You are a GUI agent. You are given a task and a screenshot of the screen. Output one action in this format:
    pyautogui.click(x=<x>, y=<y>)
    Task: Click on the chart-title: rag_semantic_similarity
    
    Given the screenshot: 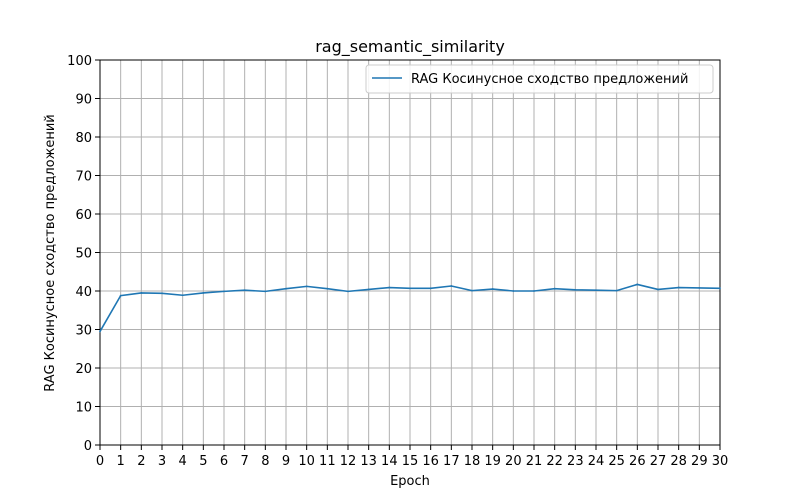 What is the action you would take?
    pyautogui.click(x=410, y=47)
    